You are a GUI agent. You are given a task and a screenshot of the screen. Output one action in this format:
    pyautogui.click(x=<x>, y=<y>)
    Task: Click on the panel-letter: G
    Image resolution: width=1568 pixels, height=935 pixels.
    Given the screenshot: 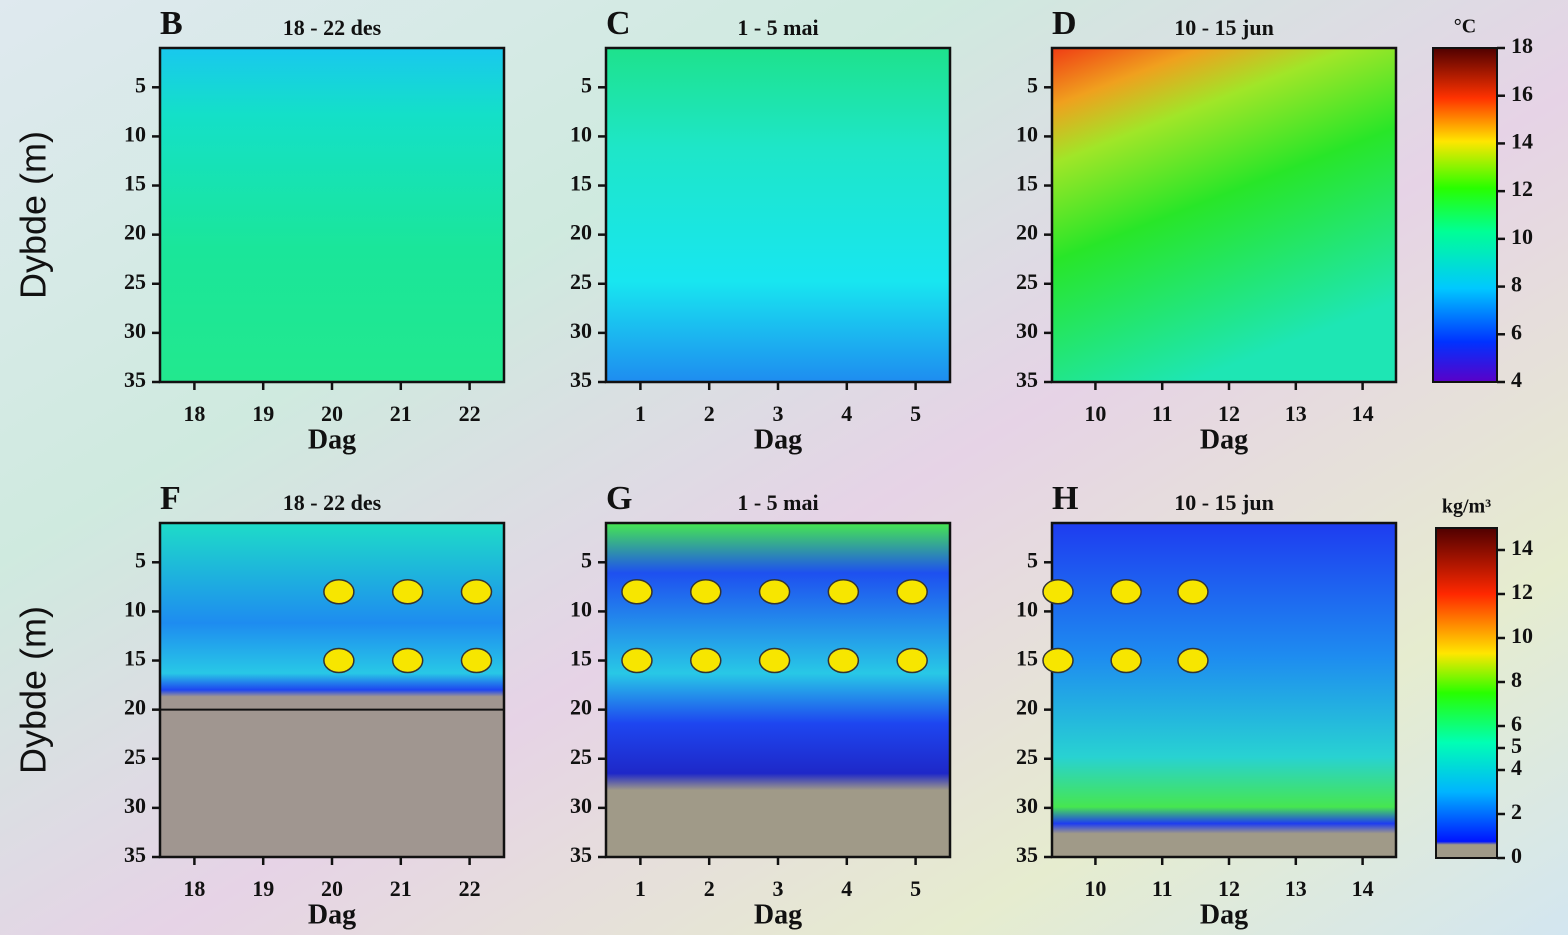 What is the action you would take?
    pyautogui.click(x=619, y=498)
    